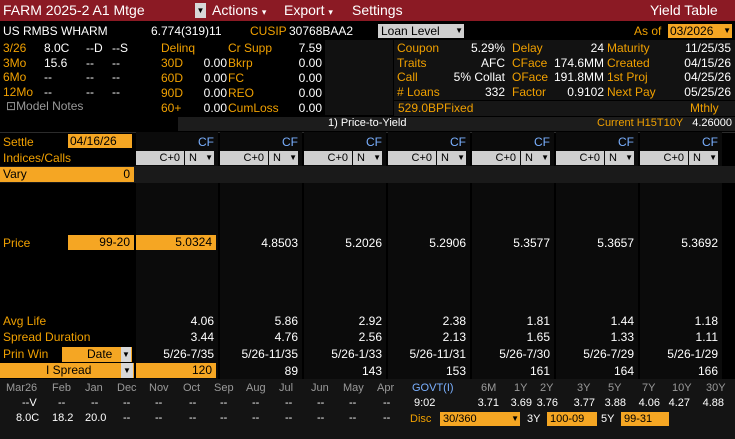 The height and width of the screenshot is (439, 735). I want to click on deal-field-value: 174.6MM, so click(578, 62).